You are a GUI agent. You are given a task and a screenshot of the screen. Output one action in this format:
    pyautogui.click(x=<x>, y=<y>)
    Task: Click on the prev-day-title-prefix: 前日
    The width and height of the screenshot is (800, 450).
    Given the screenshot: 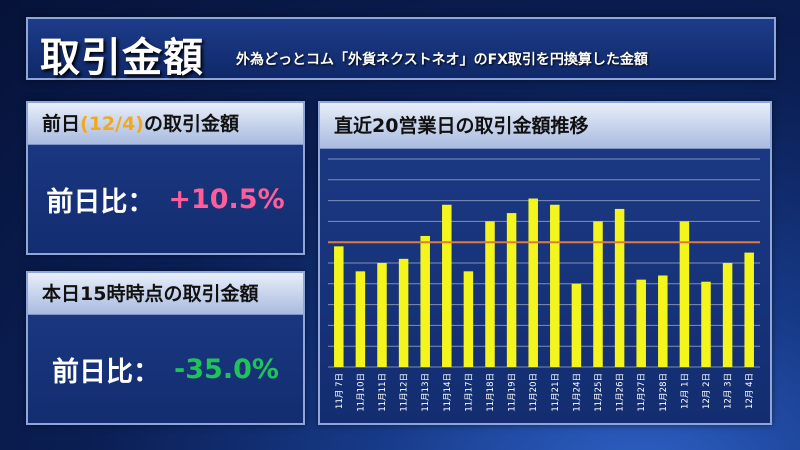 What is the action you would take?
    pyautogui.click(x=61, y=124)
    